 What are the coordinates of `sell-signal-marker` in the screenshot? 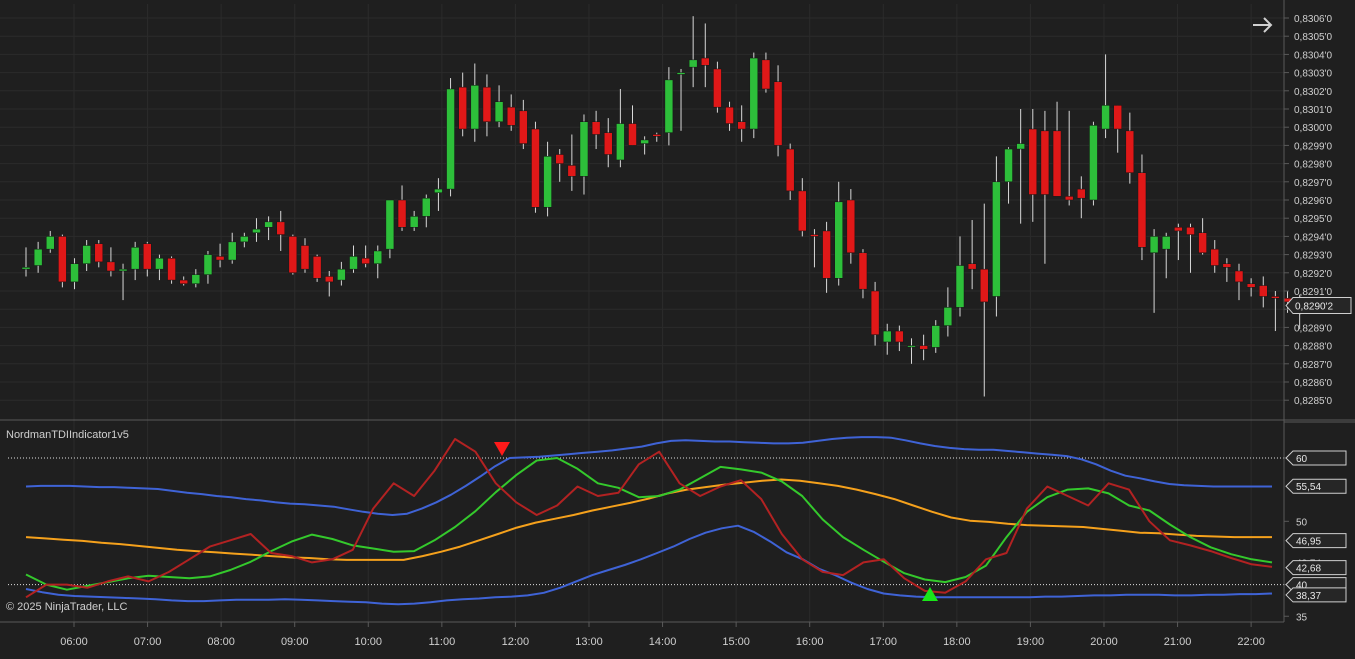 It's located at (502, 449).